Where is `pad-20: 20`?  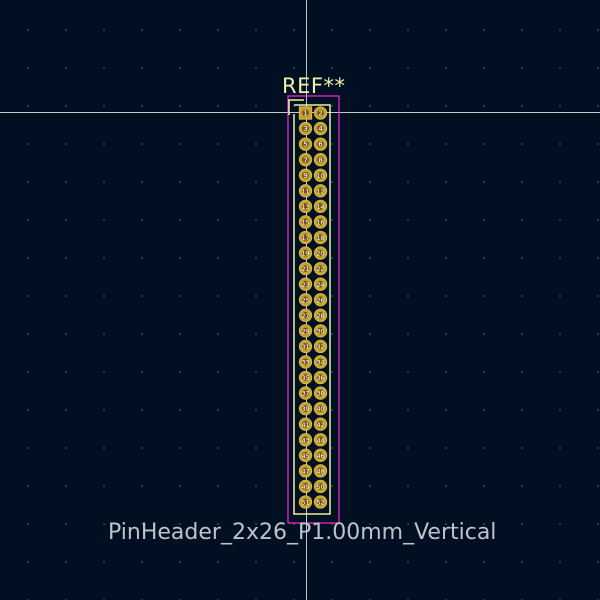 pad-20: 20 is located at coordinates (320, 253).